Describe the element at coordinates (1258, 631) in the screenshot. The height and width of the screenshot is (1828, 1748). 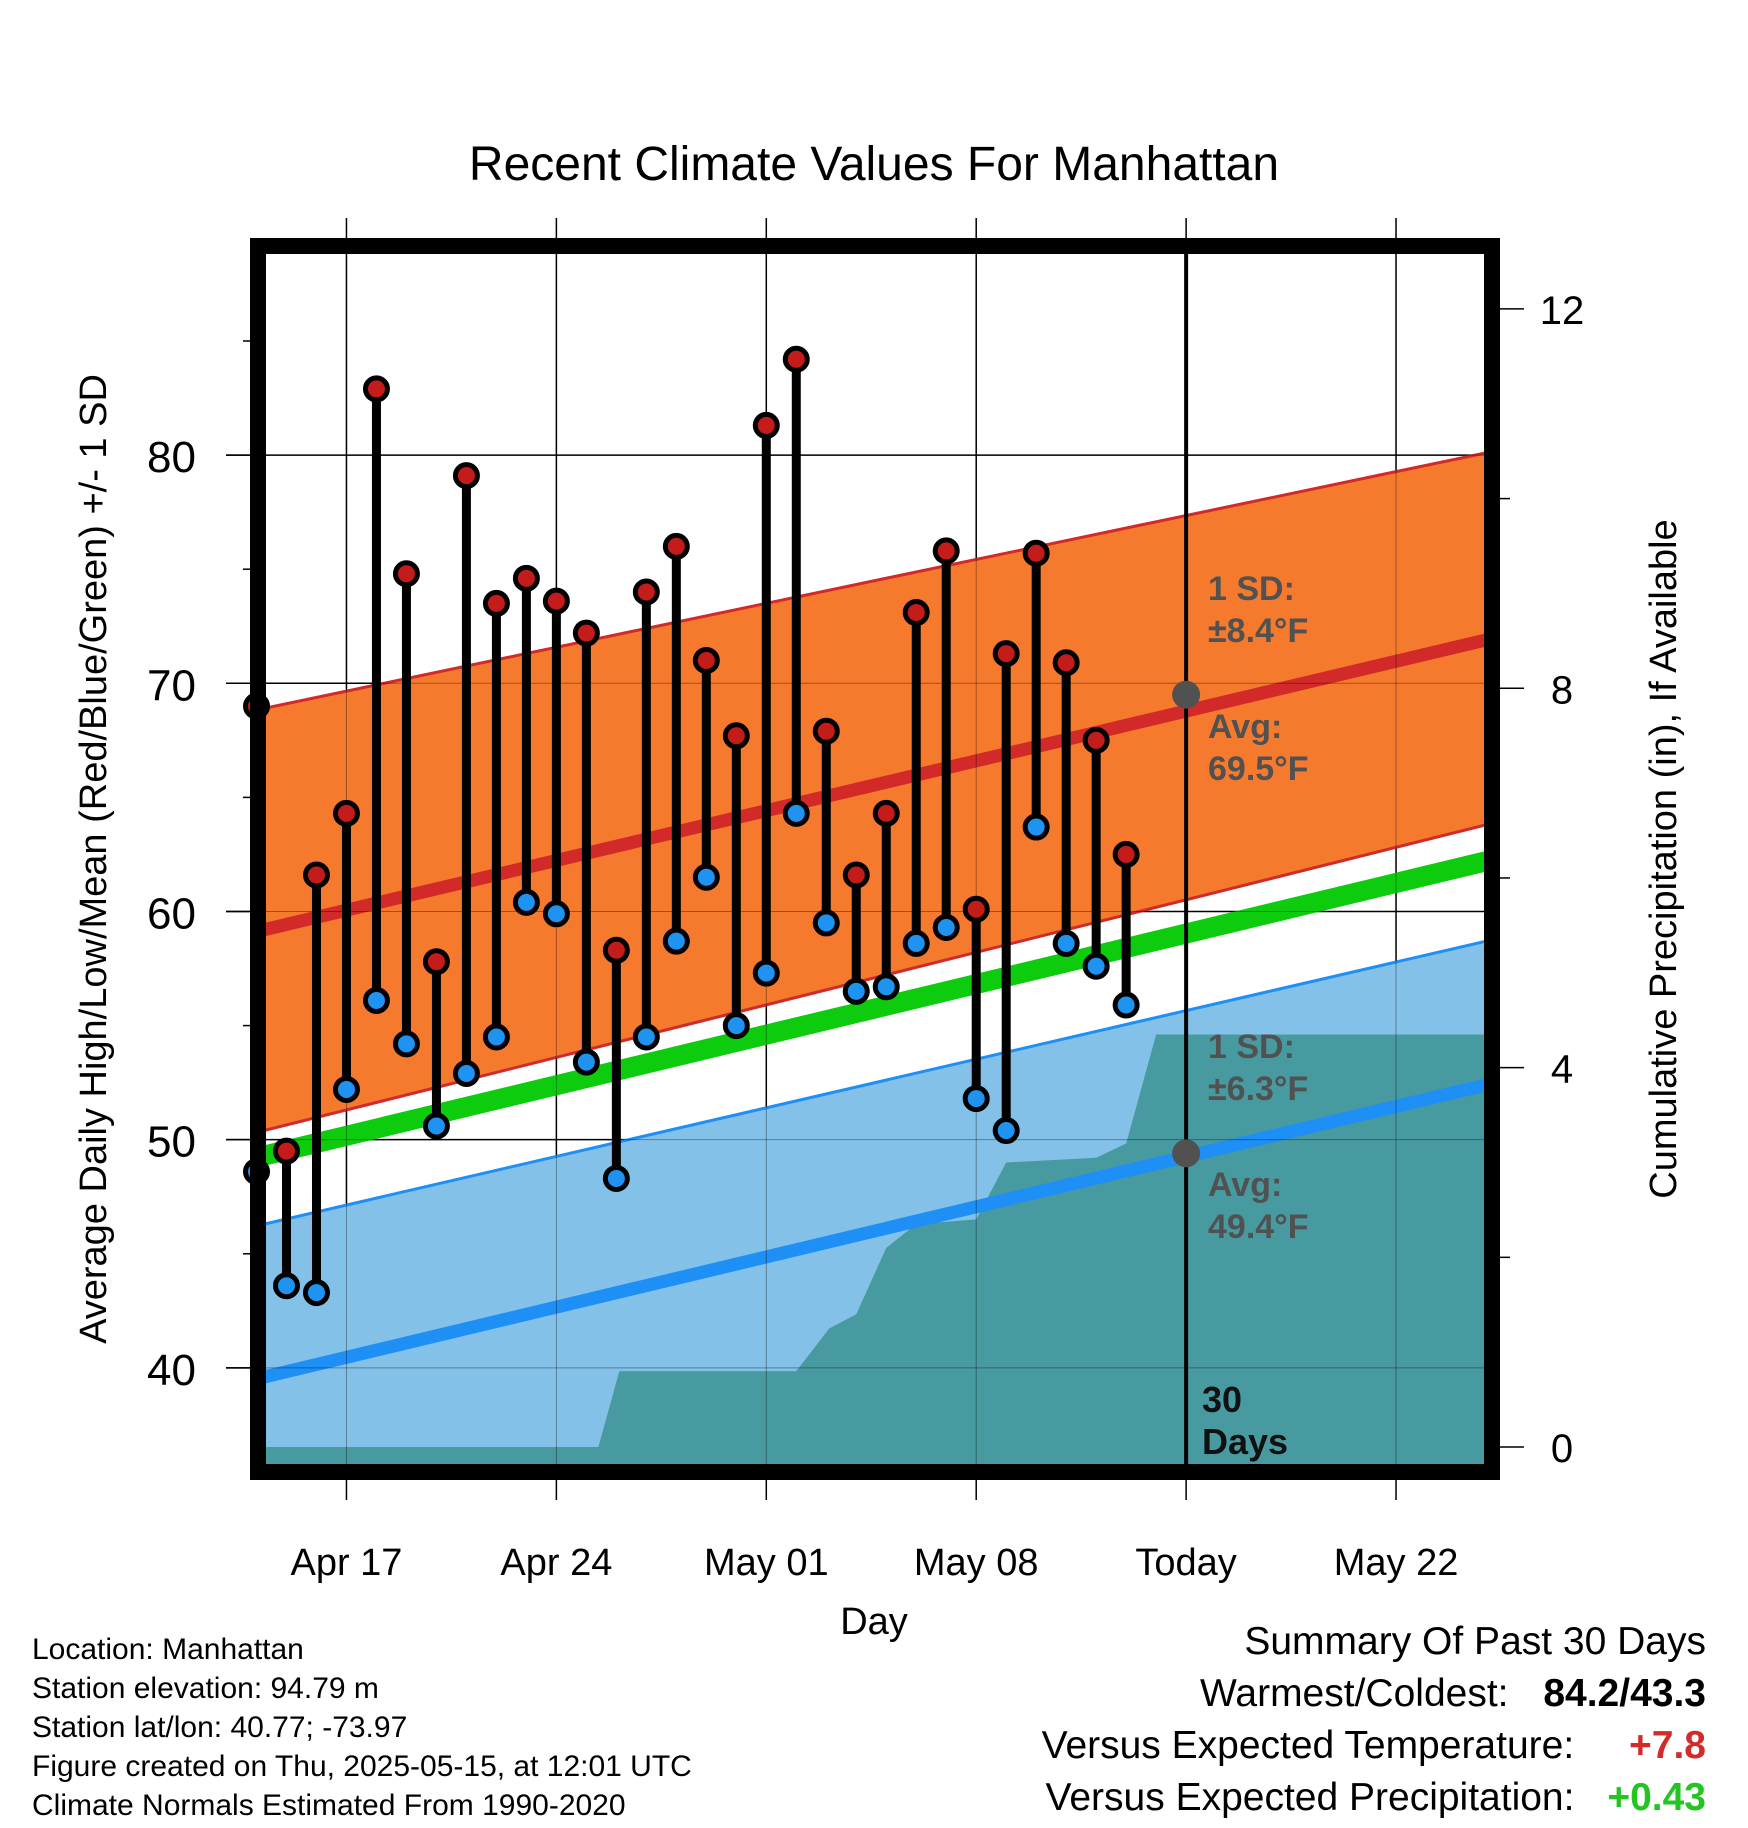
I see `high-sd-value: ±8.4°F` at that location.